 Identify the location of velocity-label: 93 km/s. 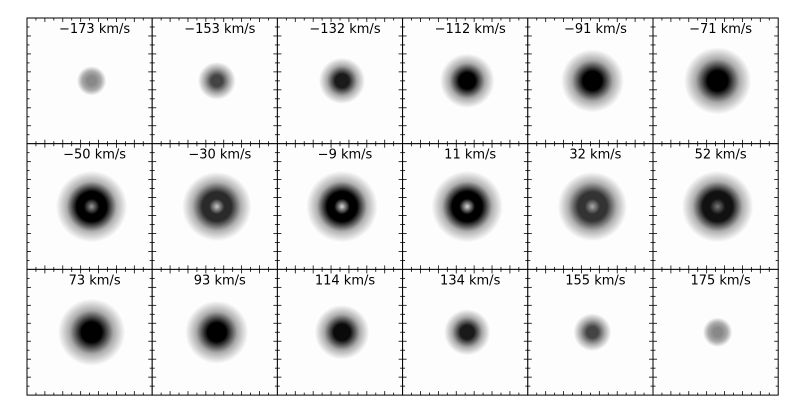
(220, 280).